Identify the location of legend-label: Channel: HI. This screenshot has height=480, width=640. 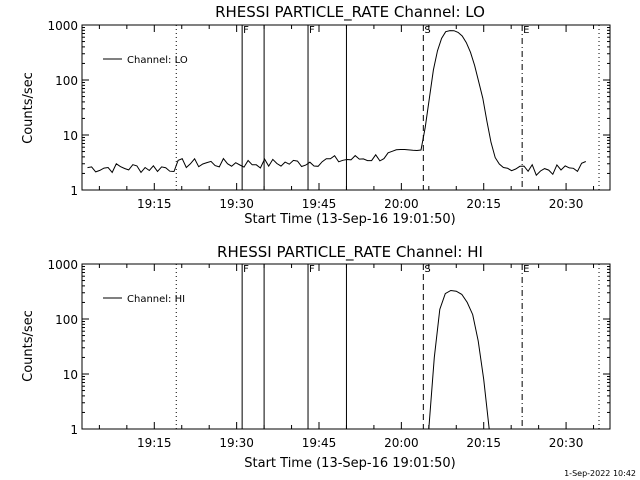
(156, 299).